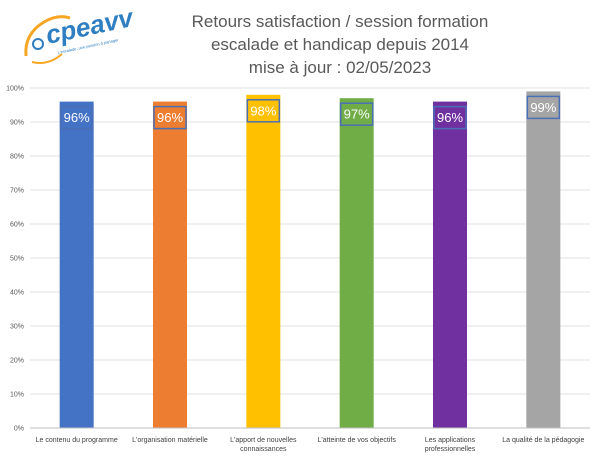  I want to click on y-tick-label: 70%, so click(17, 191).